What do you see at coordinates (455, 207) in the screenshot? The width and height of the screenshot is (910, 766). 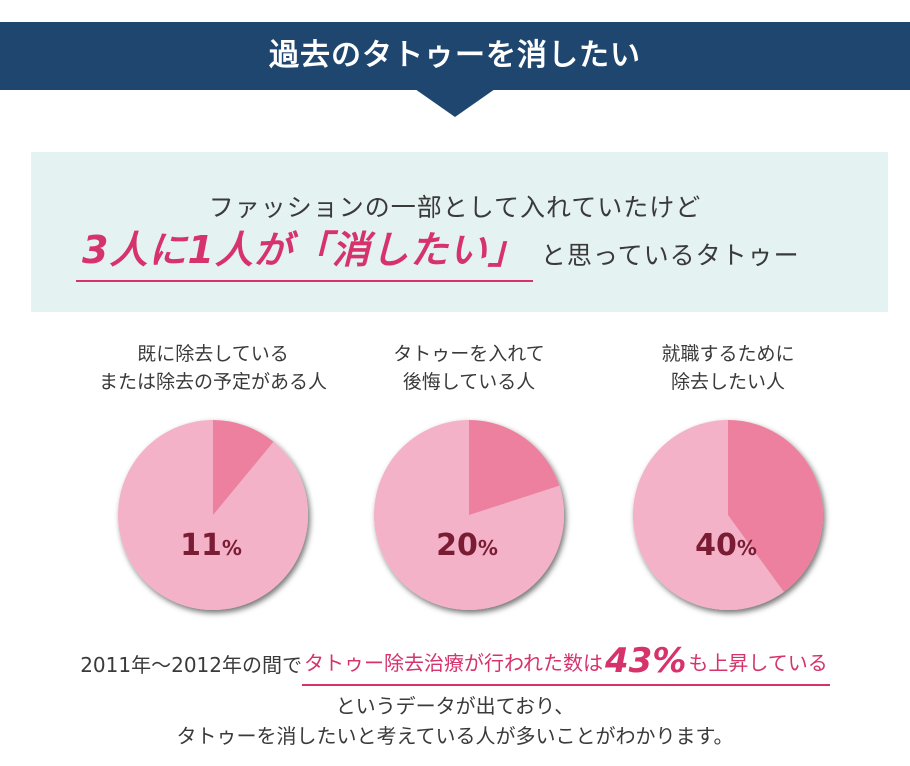 I see `callout-intro: ファッションの一部として入れていたけど` at bounding box center [455, 207].